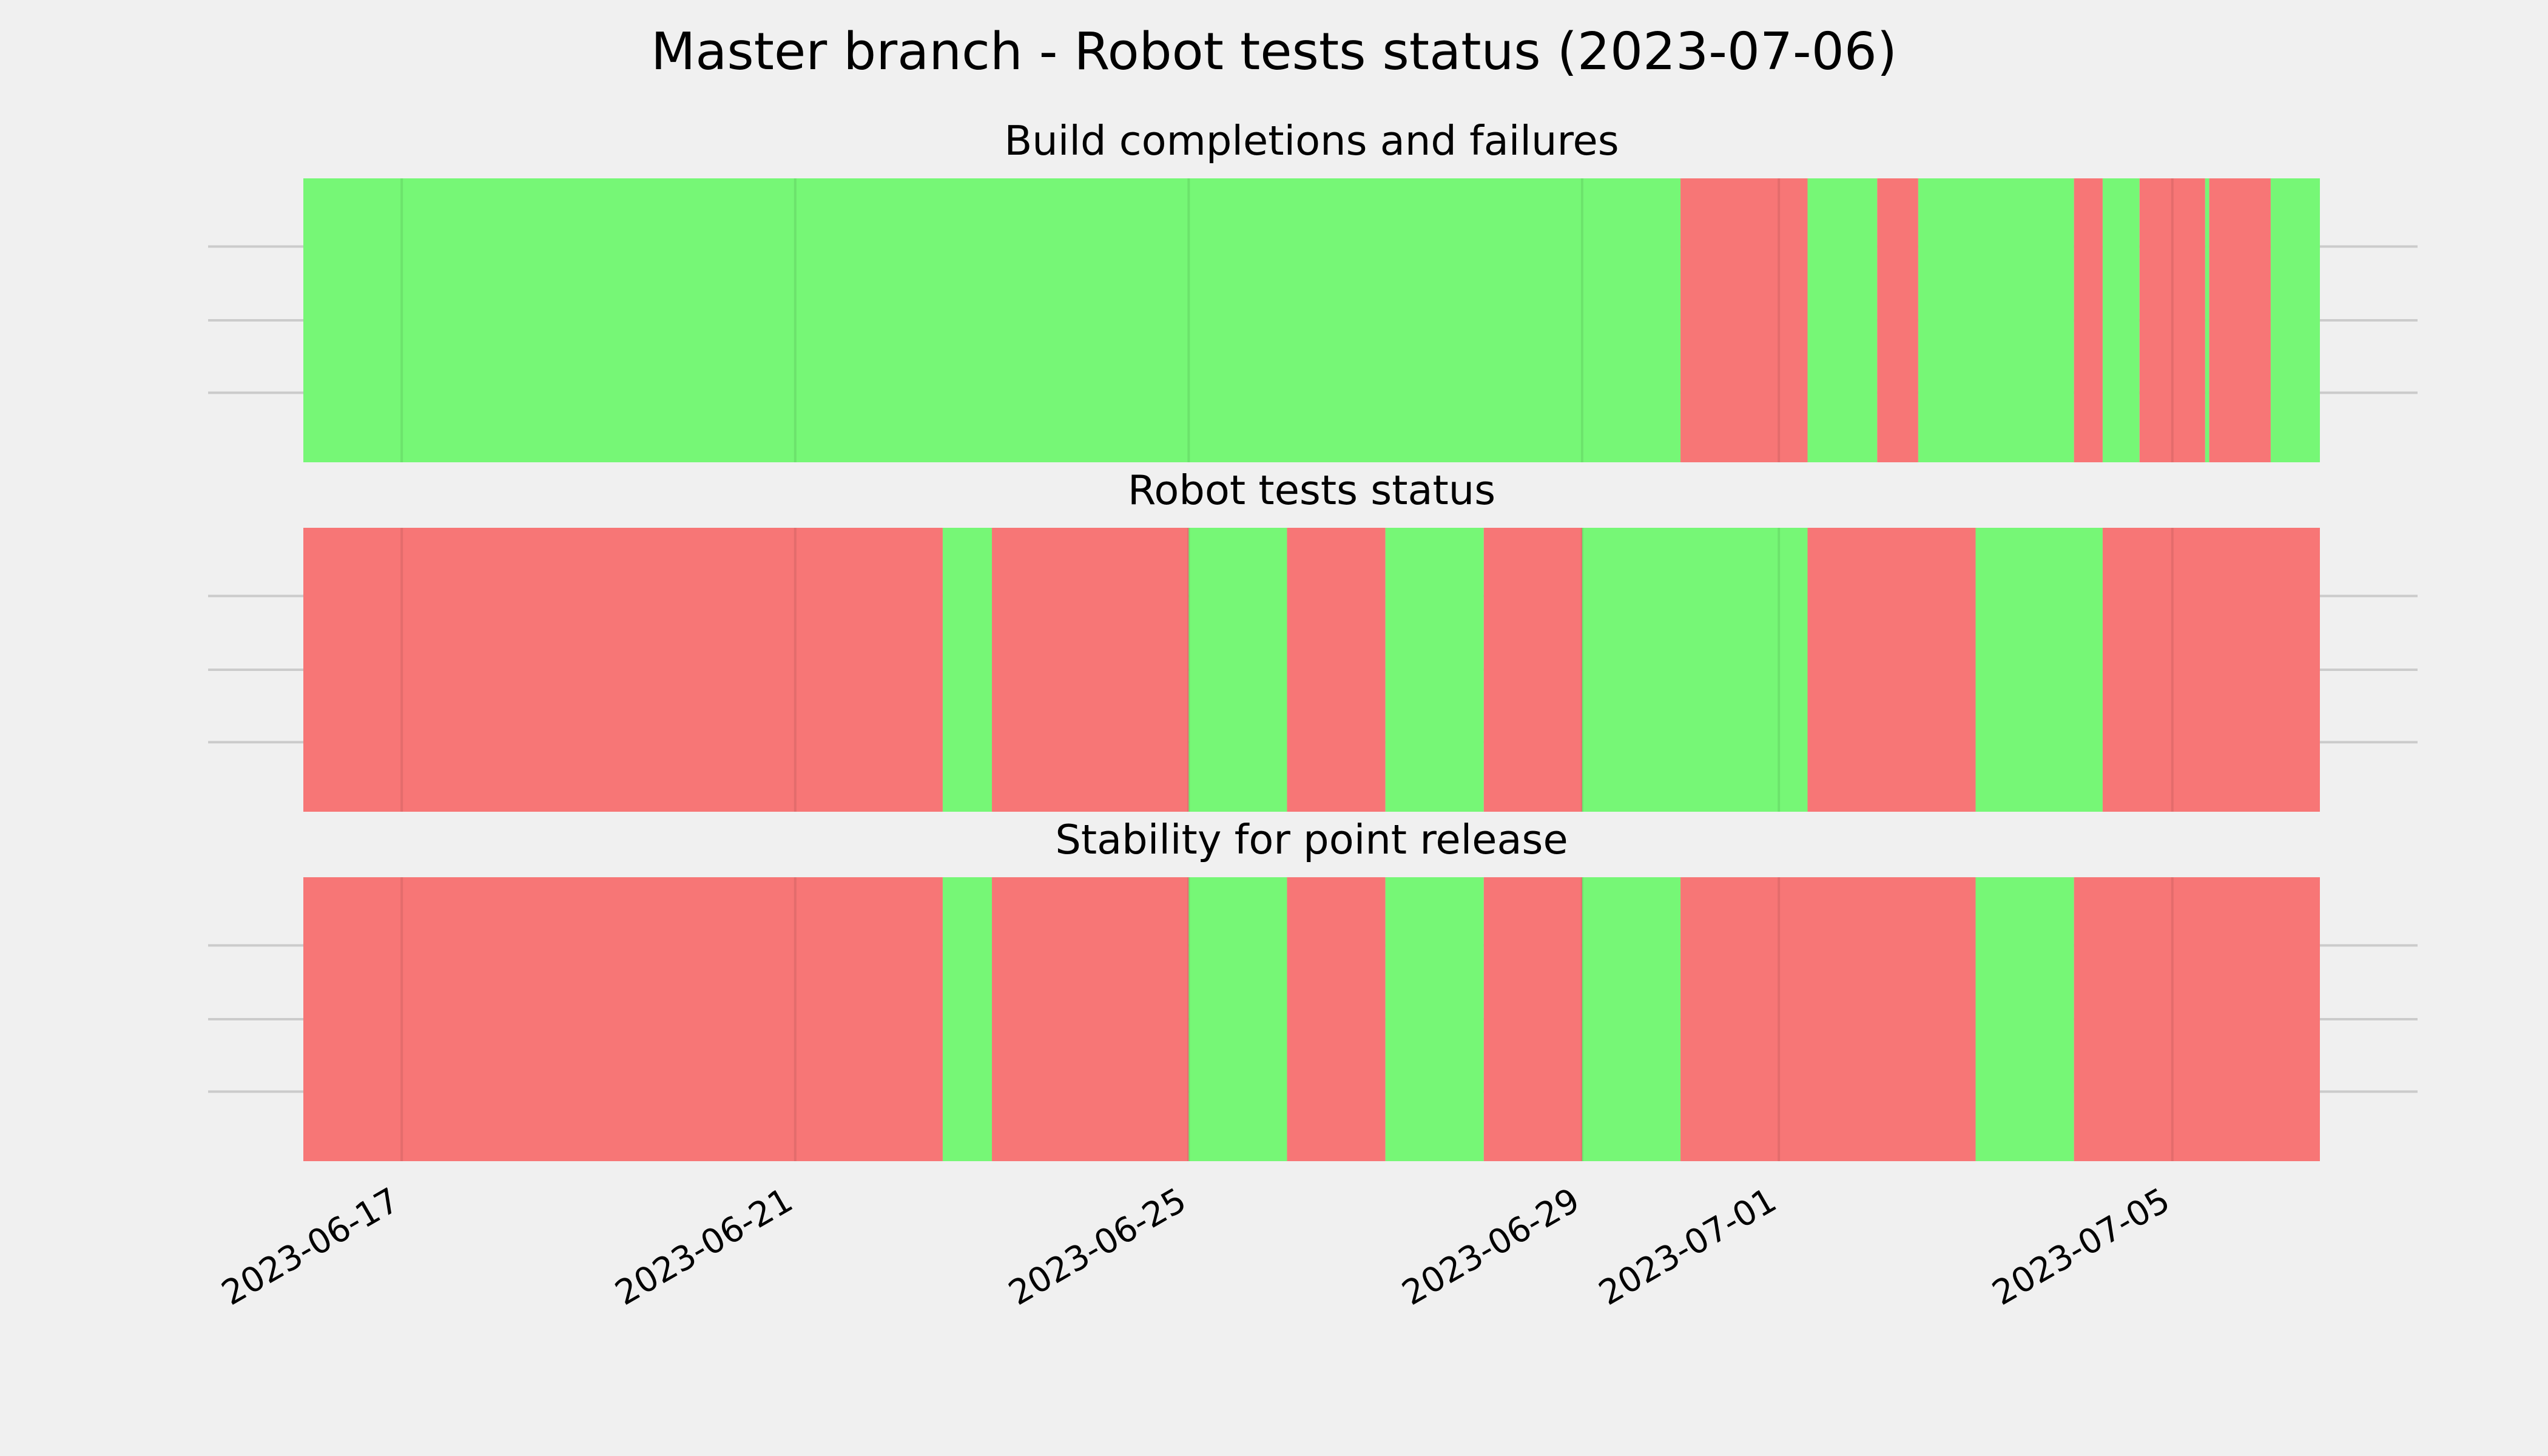  What do you see at coordinates (1687, 1247) in the screenshot?
I see `x-tick-label: 2023-07-01` at bounding box center [1687, 1247].